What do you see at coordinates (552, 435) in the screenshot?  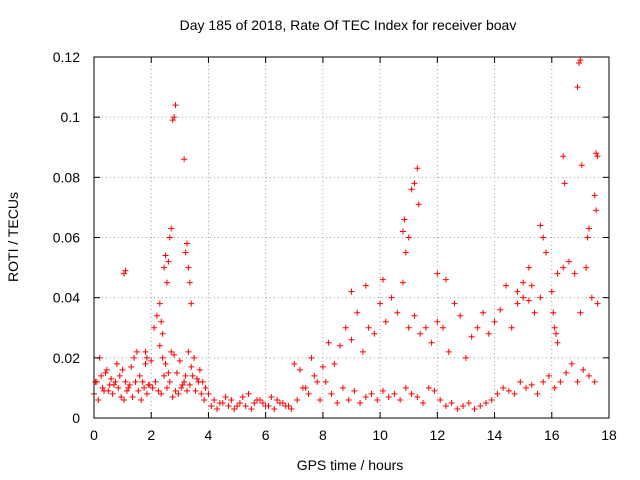 I see `x-tick-label: 16` at bounding box center [552, 435].